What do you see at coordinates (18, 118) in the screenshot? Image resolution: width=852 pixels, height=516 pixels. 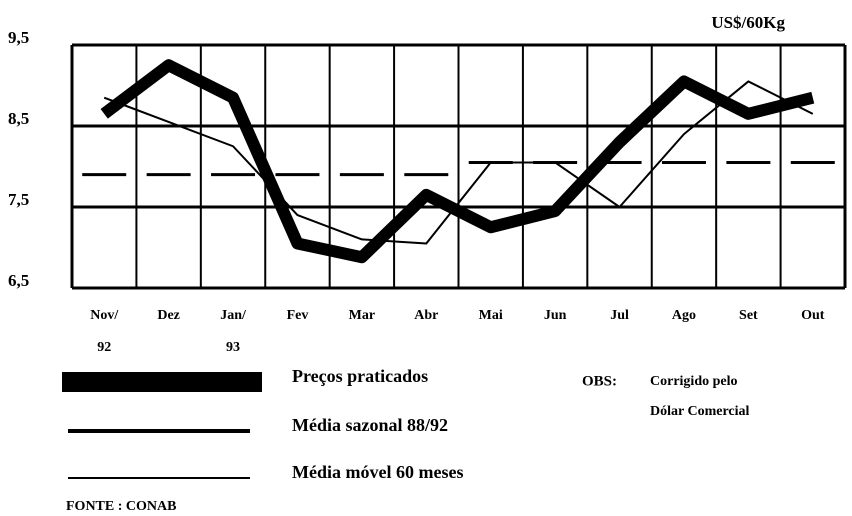 I see `y-tick-label: 8,5` at bounding box center [18, 118].